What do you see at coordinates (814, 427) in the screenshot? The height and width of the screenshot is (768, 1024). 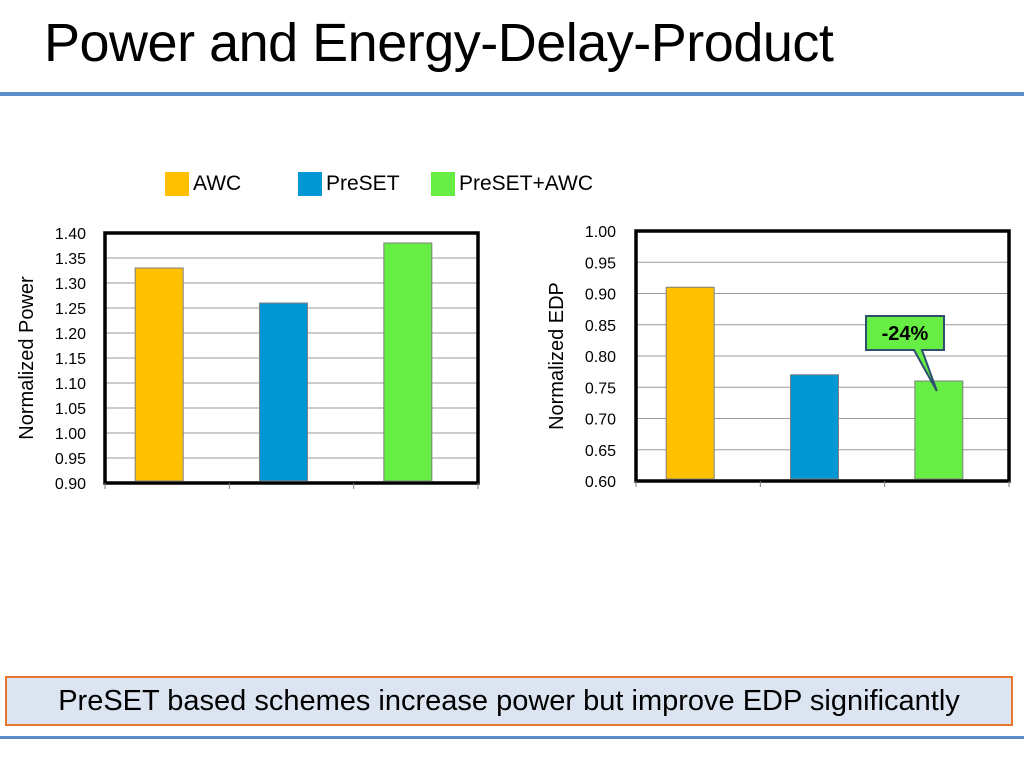 I see `edp-bar-preset` at bounding box center [814, 427].